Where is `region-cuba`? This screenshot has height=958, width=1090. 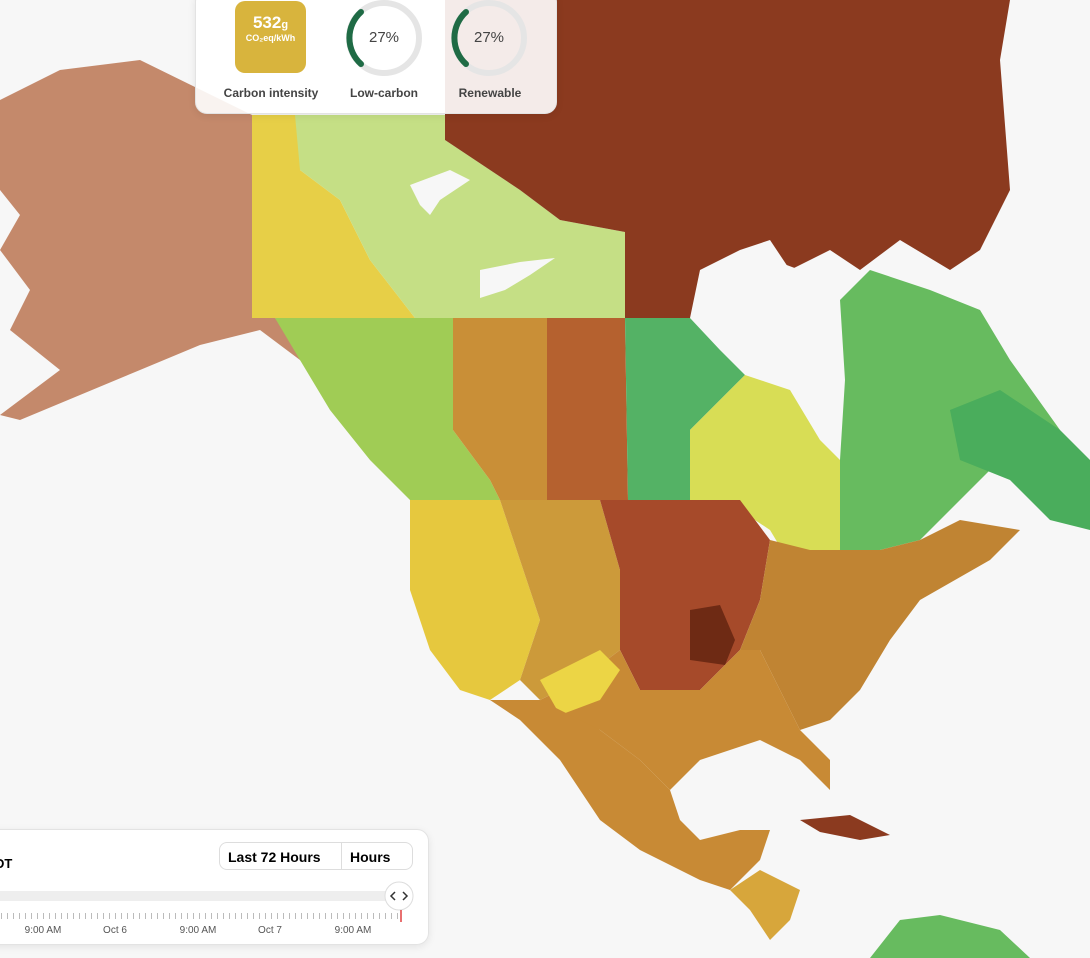 region-cuba is located at coordinates (845, 827).